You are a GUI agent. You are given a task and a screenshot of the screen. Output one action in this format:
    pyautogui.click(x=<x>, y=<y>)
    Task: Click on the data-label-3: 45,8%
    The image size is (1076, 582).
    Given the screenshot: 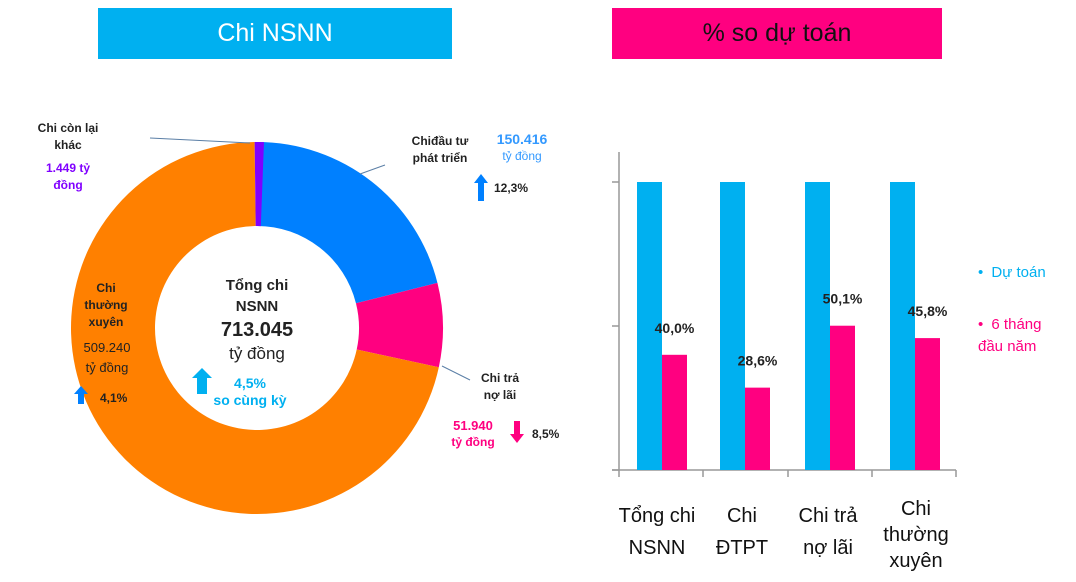 What is the action you would take?
    pyautogui.click(x=928, y=311)
    